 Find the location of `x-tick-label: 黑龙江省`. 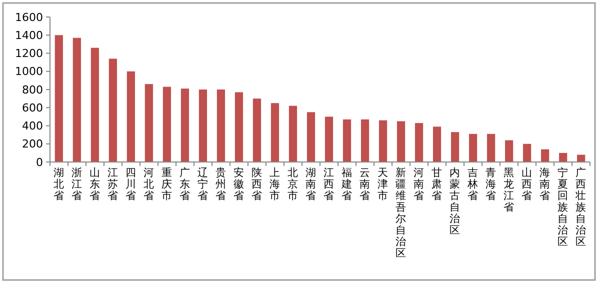

x-tick-label: 黑龙江省 is located at coordinates (509, 190).